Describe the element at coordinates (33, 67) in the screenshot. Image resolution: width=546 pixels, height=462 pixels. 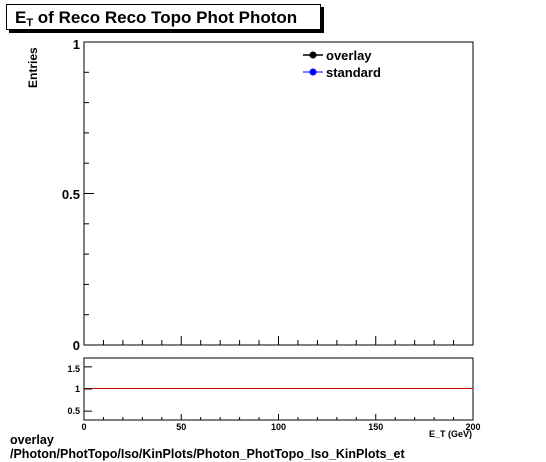
I see `y-axis-label: Entries` at that location.